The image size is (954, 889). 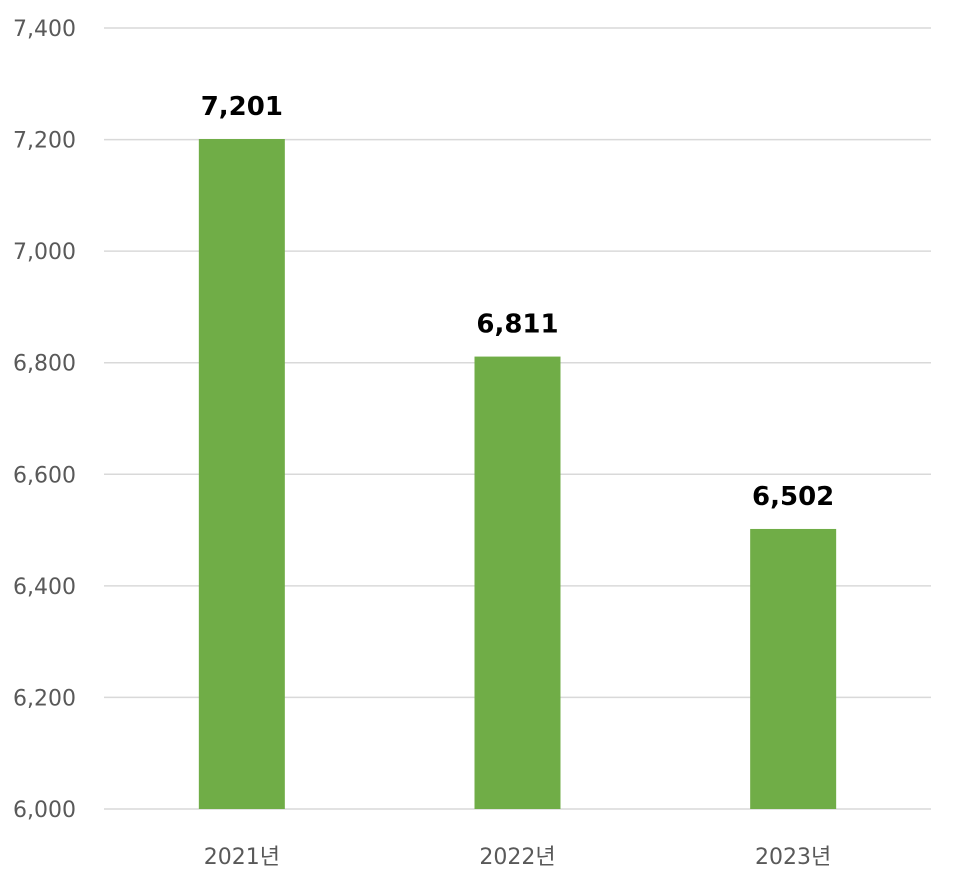 What do you see at coordinates (793, 497) in the screenshot?
I see `data-label: 6,502` at bounding box center [793, 497].